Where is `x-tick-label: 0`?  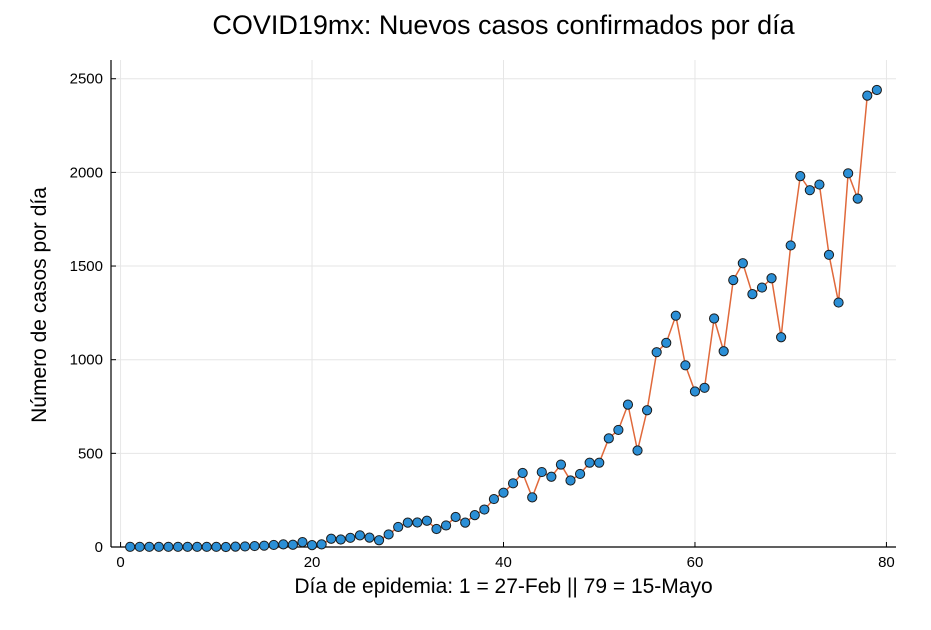
x-tick-label: 0 is located at coordinates (120, 562).